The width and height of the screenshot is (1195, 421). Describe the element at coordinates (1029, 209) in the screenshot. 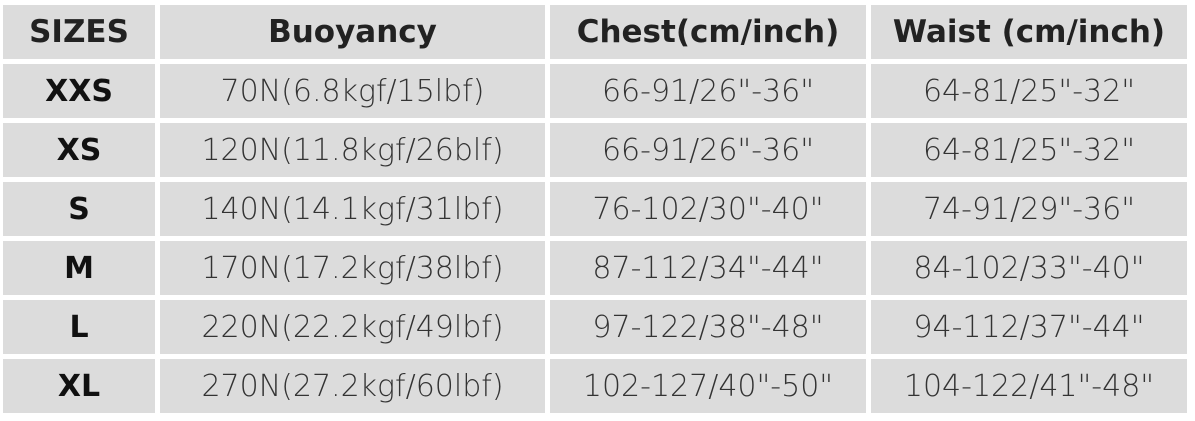

I see `table-cell: 74-91/29"-36"` at that location.